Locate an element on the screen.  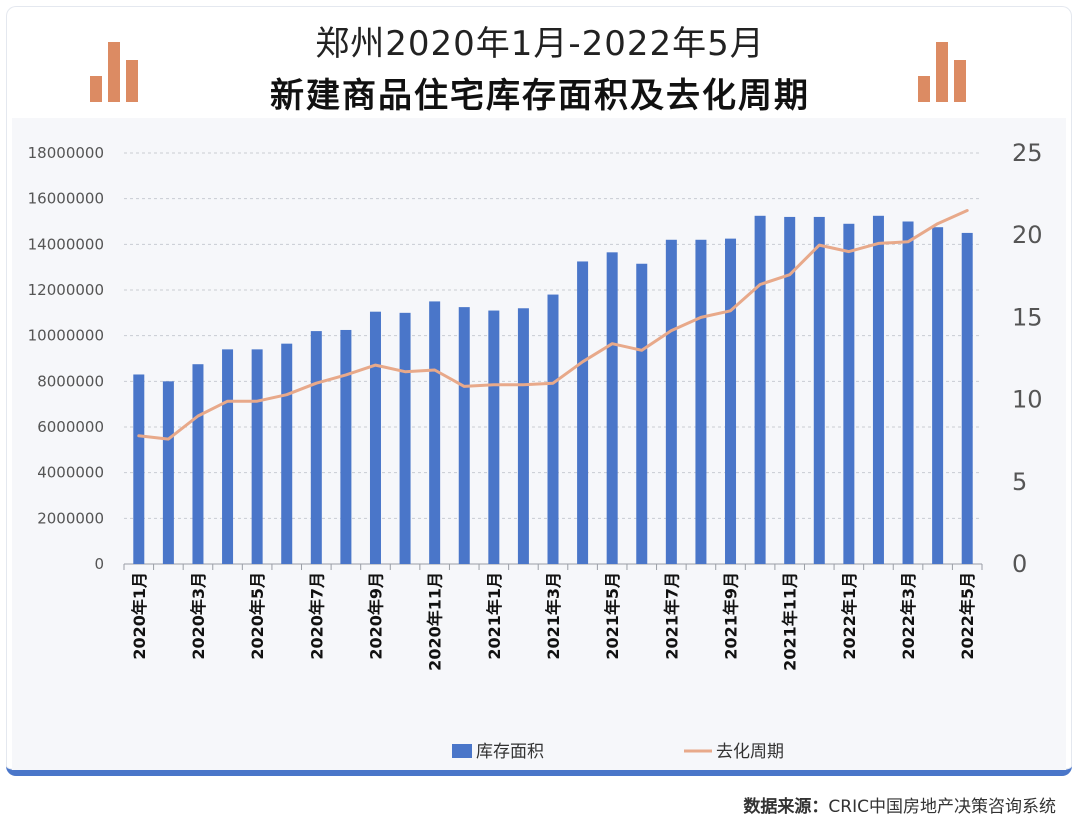
y-right-tick-label: 5 is located at coordinates (1019, 482).